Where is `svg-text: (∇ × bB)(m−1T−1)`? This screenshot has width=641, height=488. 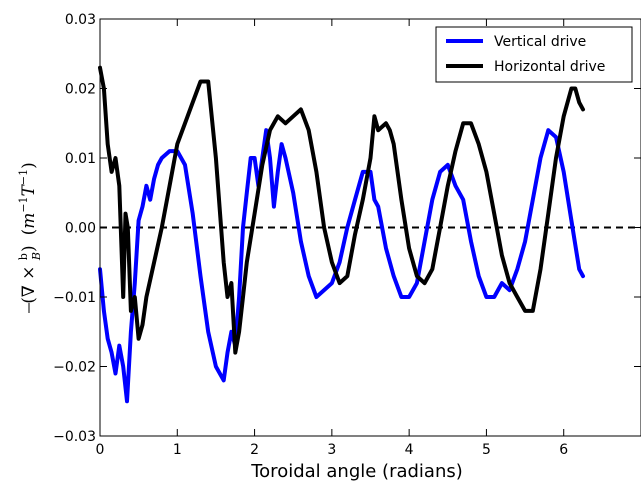
svg-text: (∇ × bB)(m−1T−1) is located at coordinates (30, 233).